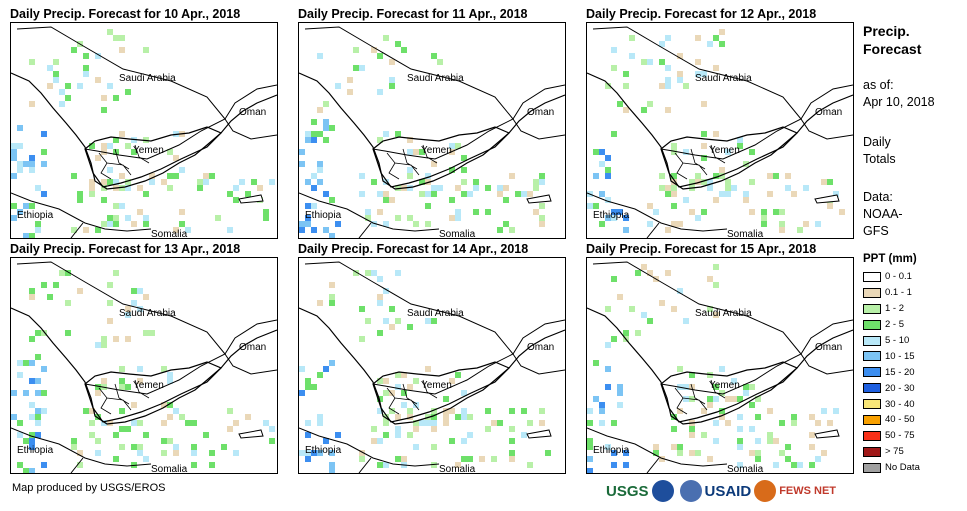 Image resolution: width=967 pixels, height=511 pixels. What do you see at coordinates (913, 468) in the screenshot?
I see `legend-item: No Data` at bounding box center [913, 468].